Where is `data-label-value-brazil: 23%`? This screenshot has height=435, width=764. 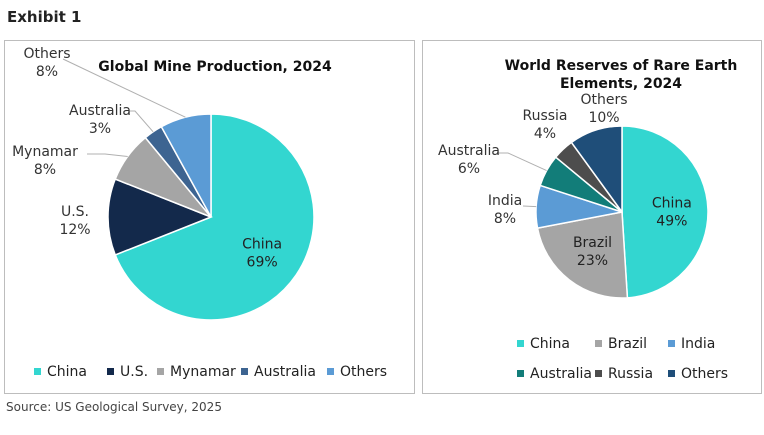 data-label-value-brazil: 23% is located at coordinates (592, 261).